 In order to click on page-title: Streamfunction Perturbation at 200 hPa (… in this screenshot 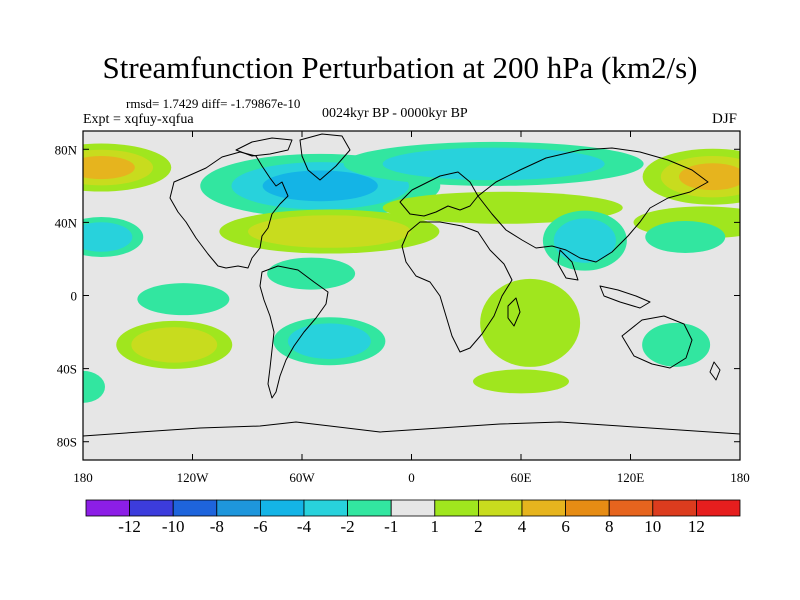, I will do `click(400, 67)`.